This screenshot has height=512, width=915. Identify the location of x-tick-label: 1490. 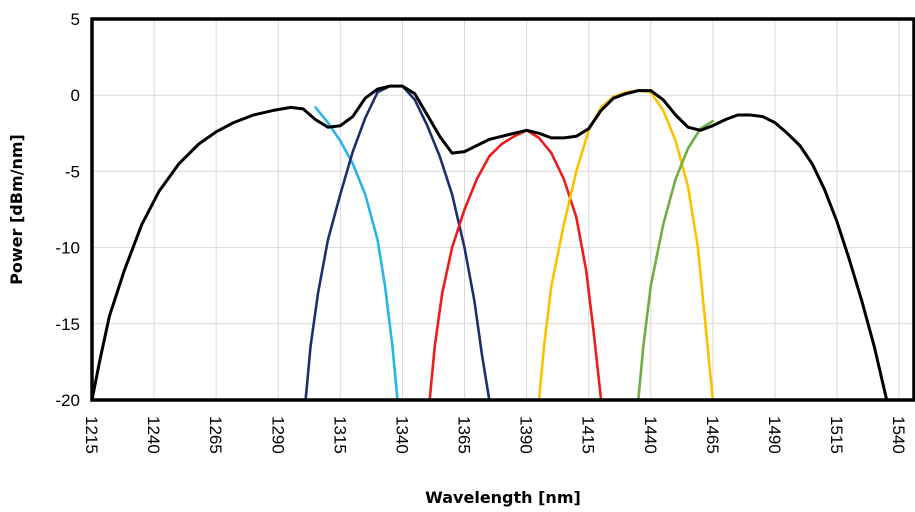
(774, 435).